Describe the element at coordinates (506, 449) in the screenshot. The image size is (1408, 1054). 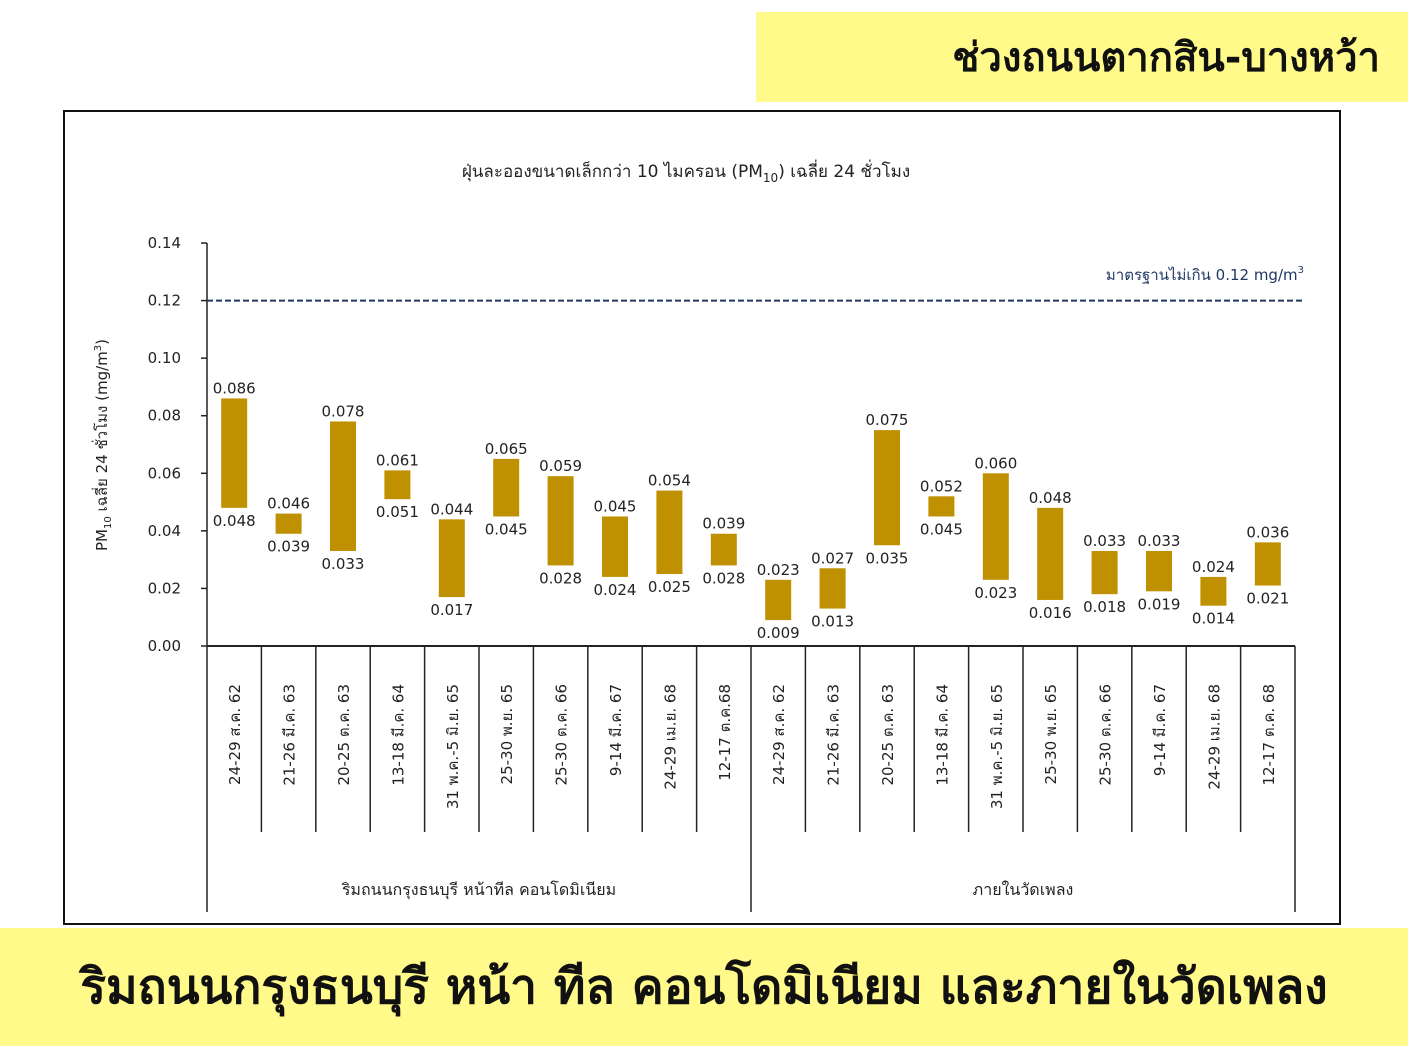
I see `max-value-label: 0.065` at that location.